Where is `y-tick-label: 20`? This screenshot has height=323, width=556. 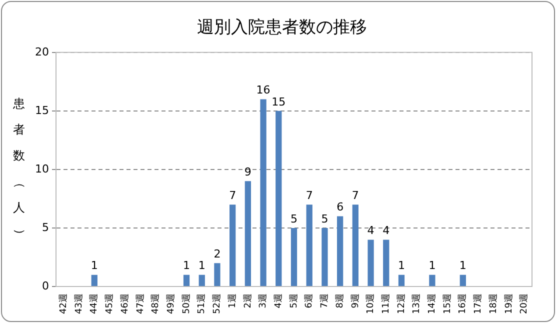
y-tick-label: 20 is located at coordinates (41, 51).